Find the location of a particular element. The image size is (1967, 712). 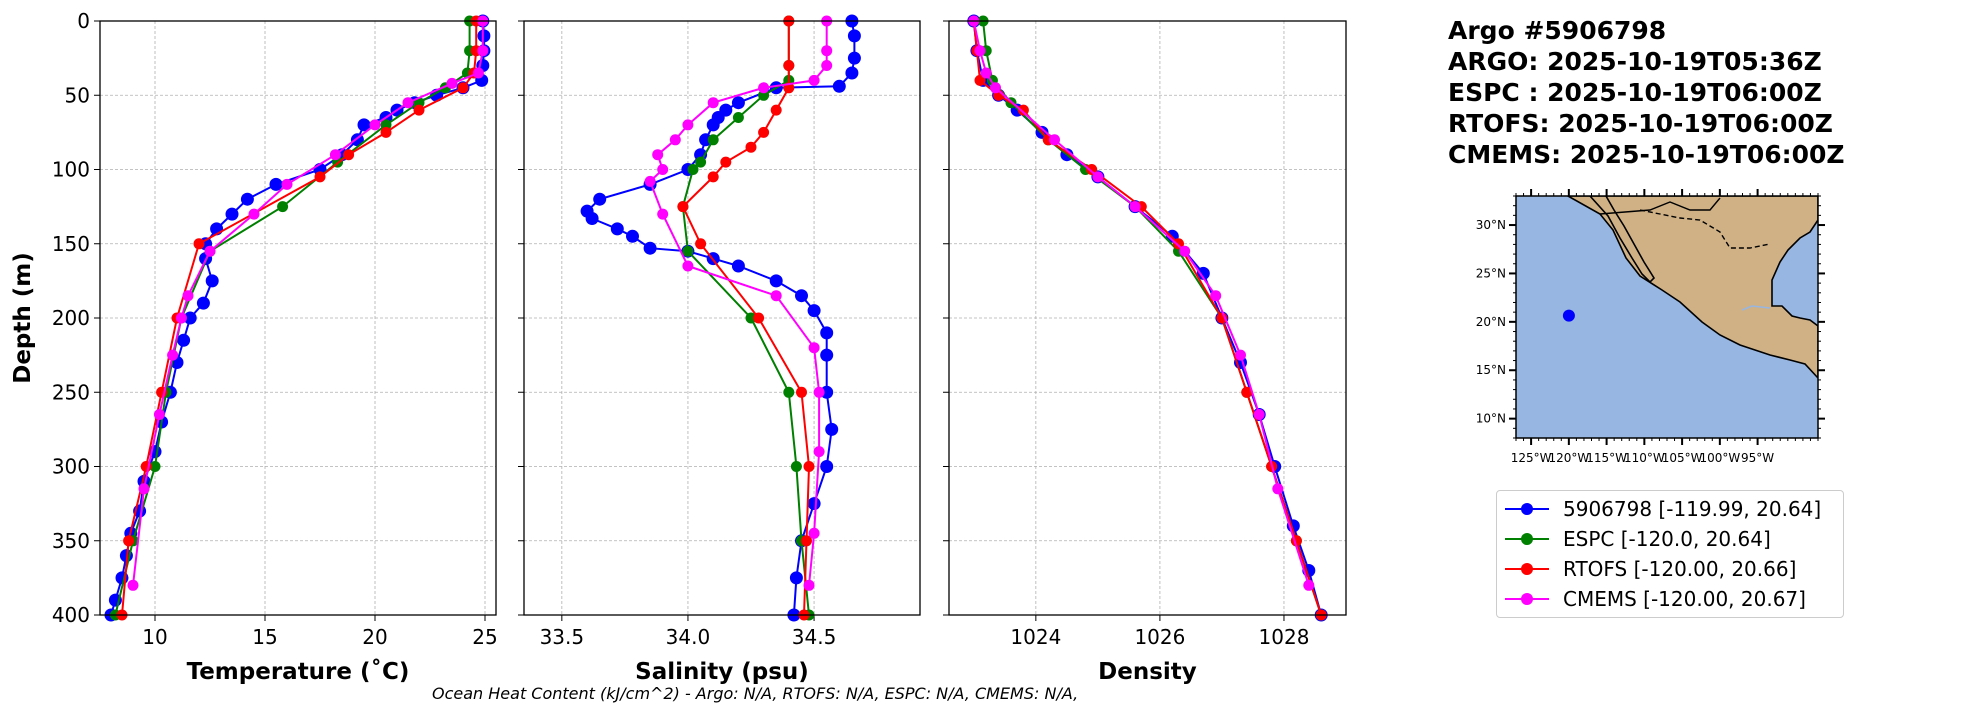

salinity-axis-label: Salinity (psu) is located at coordinates (722, 672).